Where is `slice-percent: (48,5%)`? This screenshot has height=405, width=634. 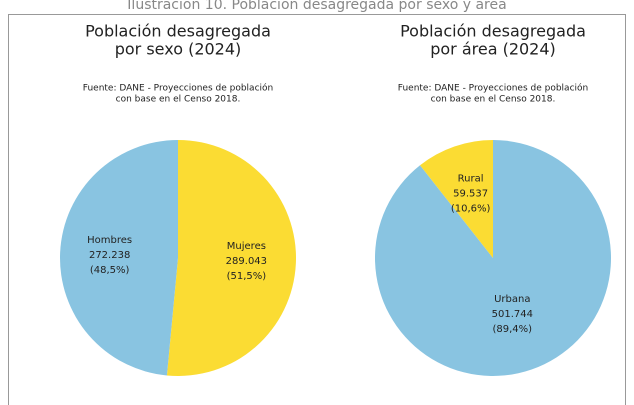 slice-percent: (48,5%) is located at coordinates (110, 270).